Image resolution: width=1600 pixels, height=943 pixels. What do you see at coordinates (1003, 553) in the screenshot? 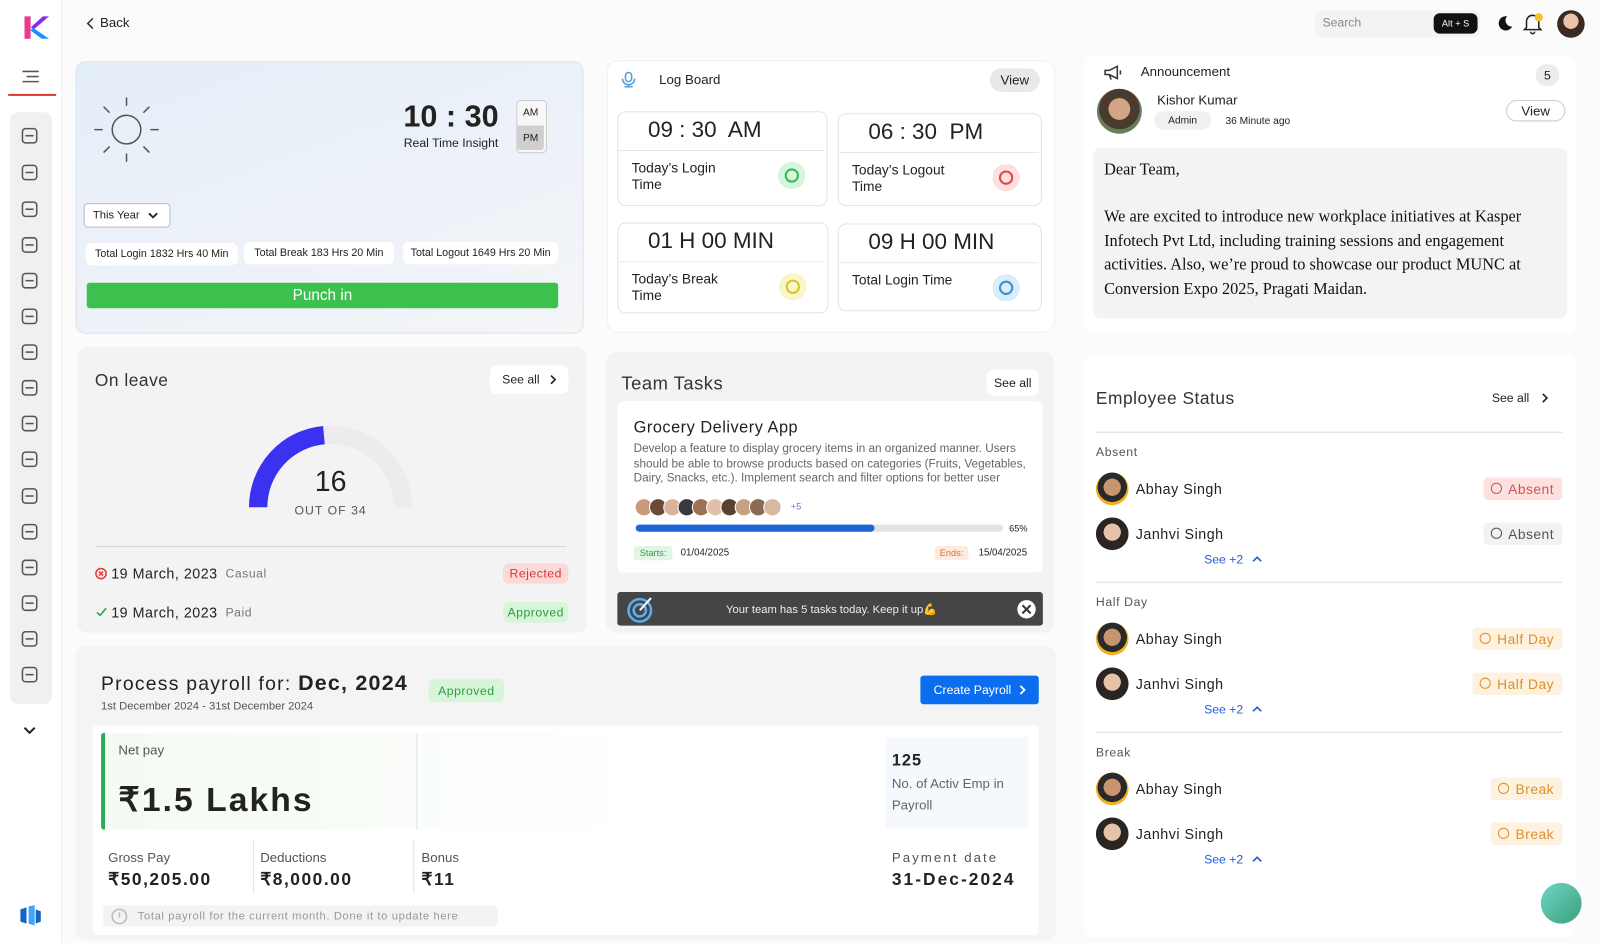
I see `ends-date: 15/04/2025` at bounding box center [1003, 553].